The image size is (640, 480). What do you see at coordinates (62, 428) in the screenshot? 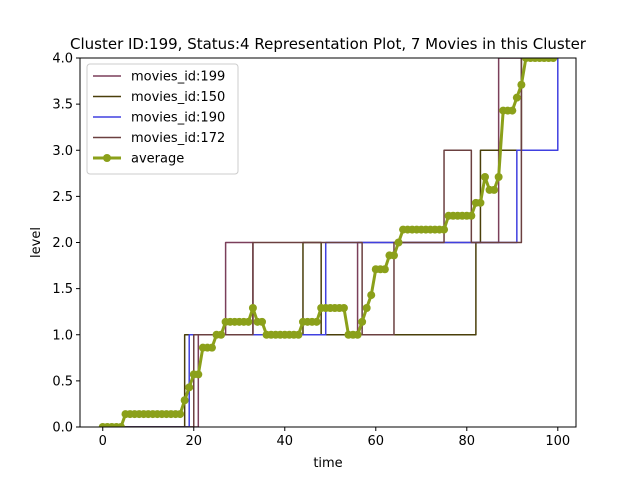
I see `y-tick-label: 0.0` at bounding box center [62, 428].